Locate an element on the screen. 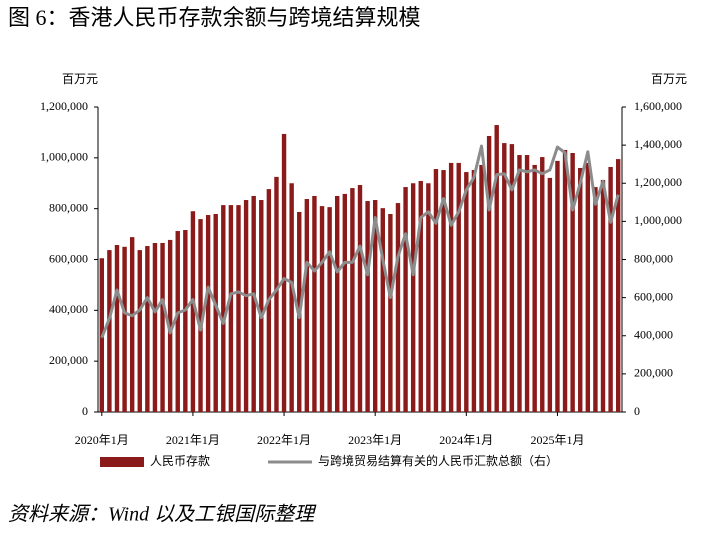 Image resolution: width=711 pixels, height=549 pixels. y-tick-label: 1,000,000 is located at coordinates (64, 157).